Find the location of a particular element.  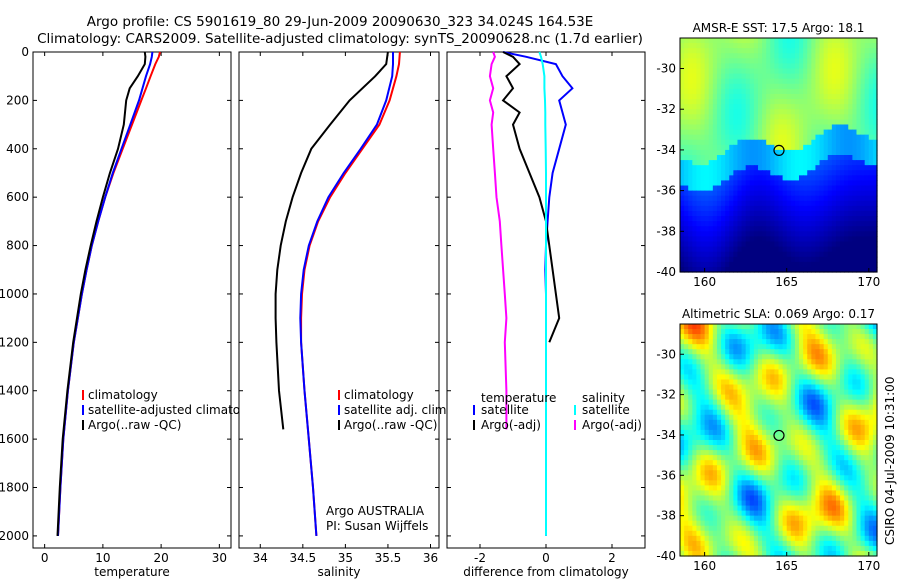

credit-text: CSIRO 04-Jul-2009 10:31:00 is located at coordinates (890, 461).